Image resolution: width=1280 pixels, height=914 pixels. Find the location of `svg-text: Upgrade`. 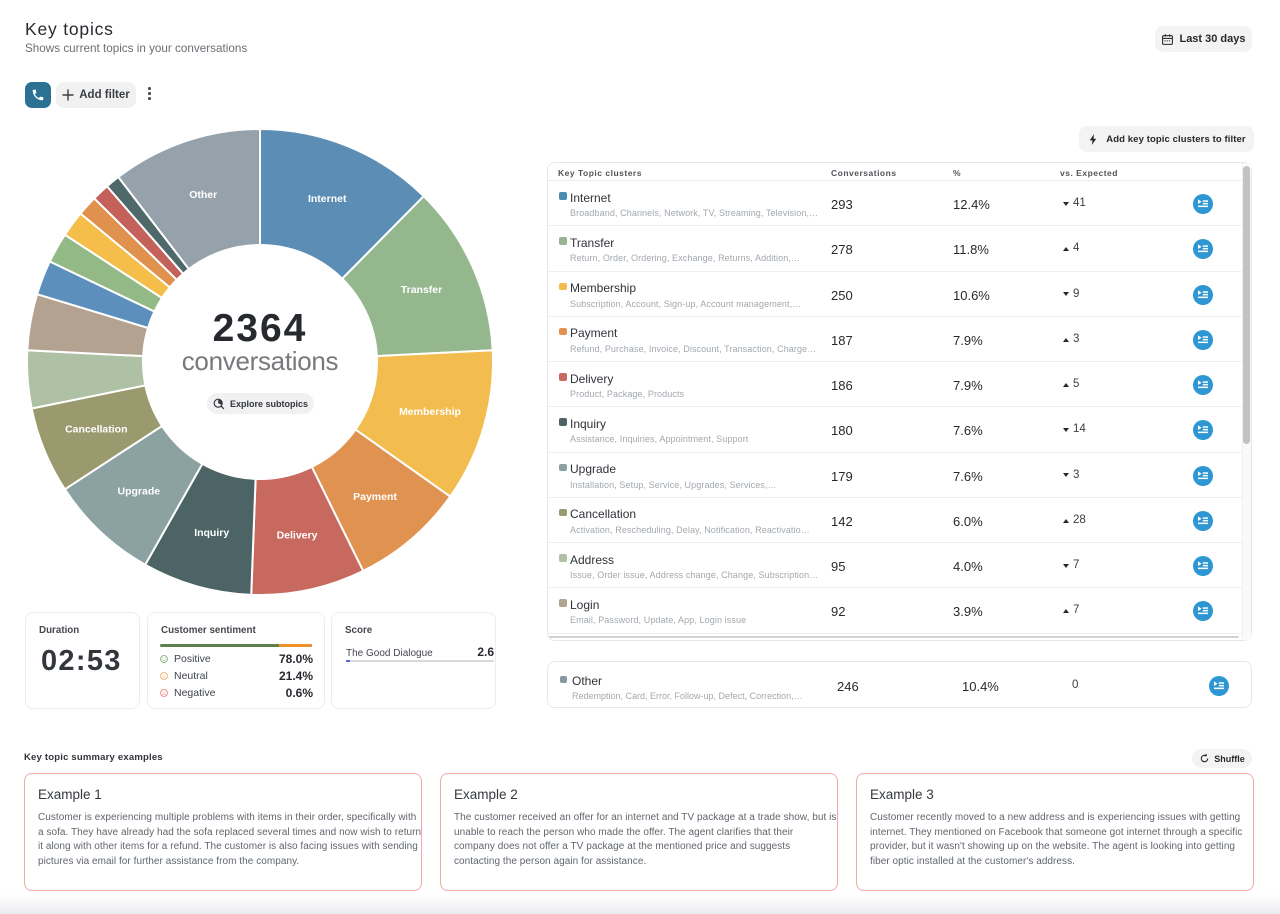

svg-text: Upgrade is located at coordinates (139, 492).